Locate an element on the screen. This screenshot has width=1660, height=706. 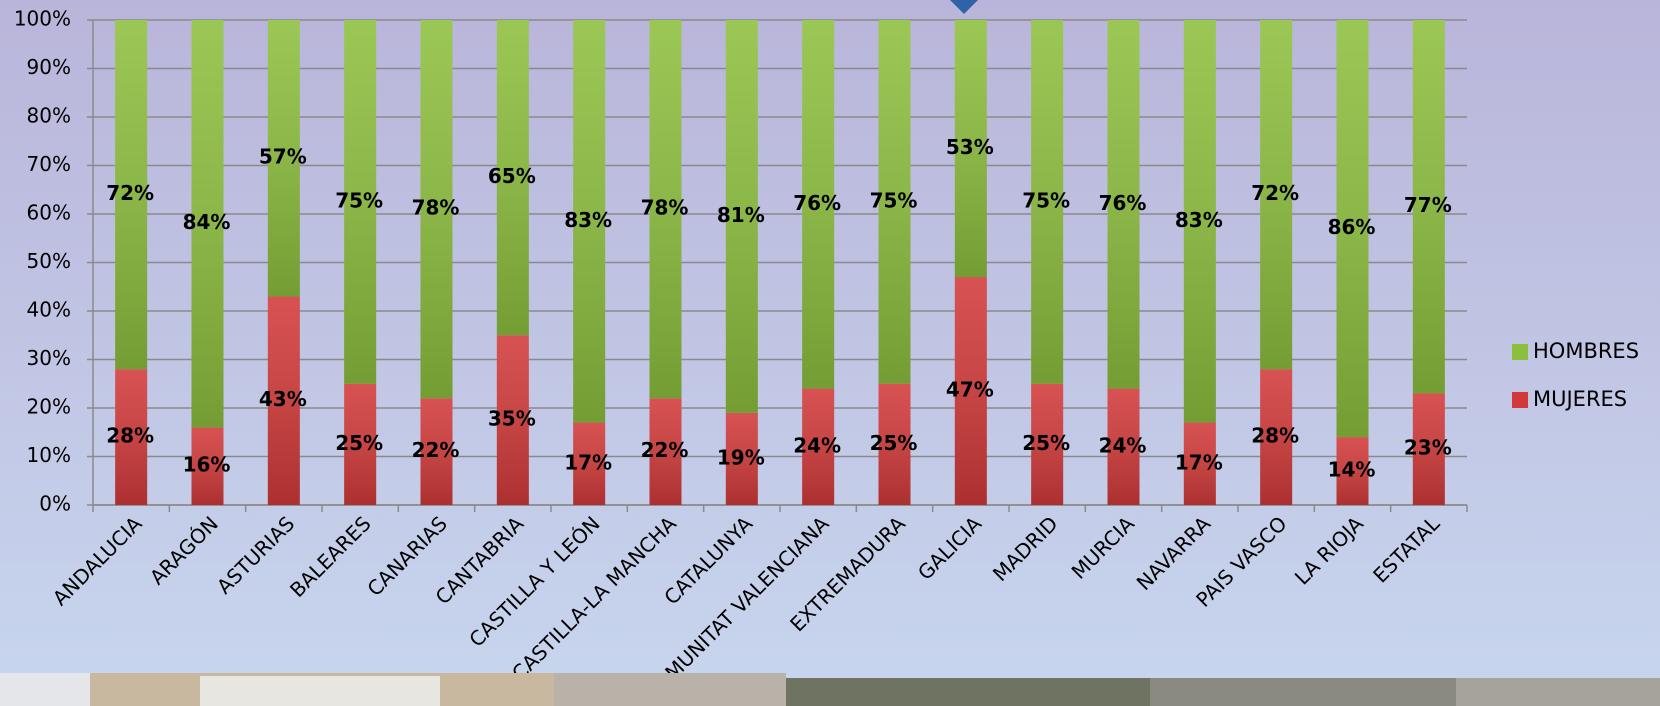
data-label: 19% is located at coordinates (741, 457).